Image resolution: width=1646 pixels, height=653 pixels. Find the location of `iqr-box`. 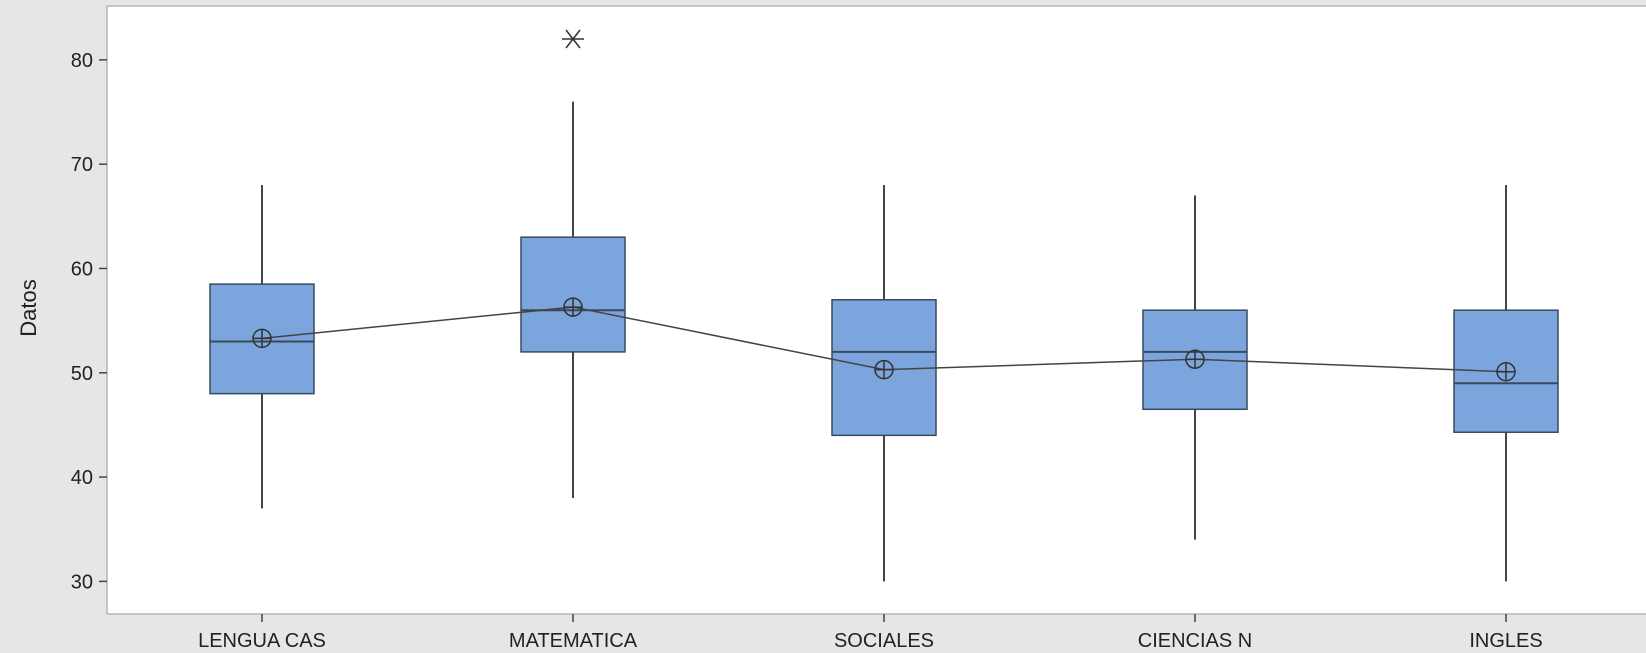

iqr-box is located at coordinates (573, 294).